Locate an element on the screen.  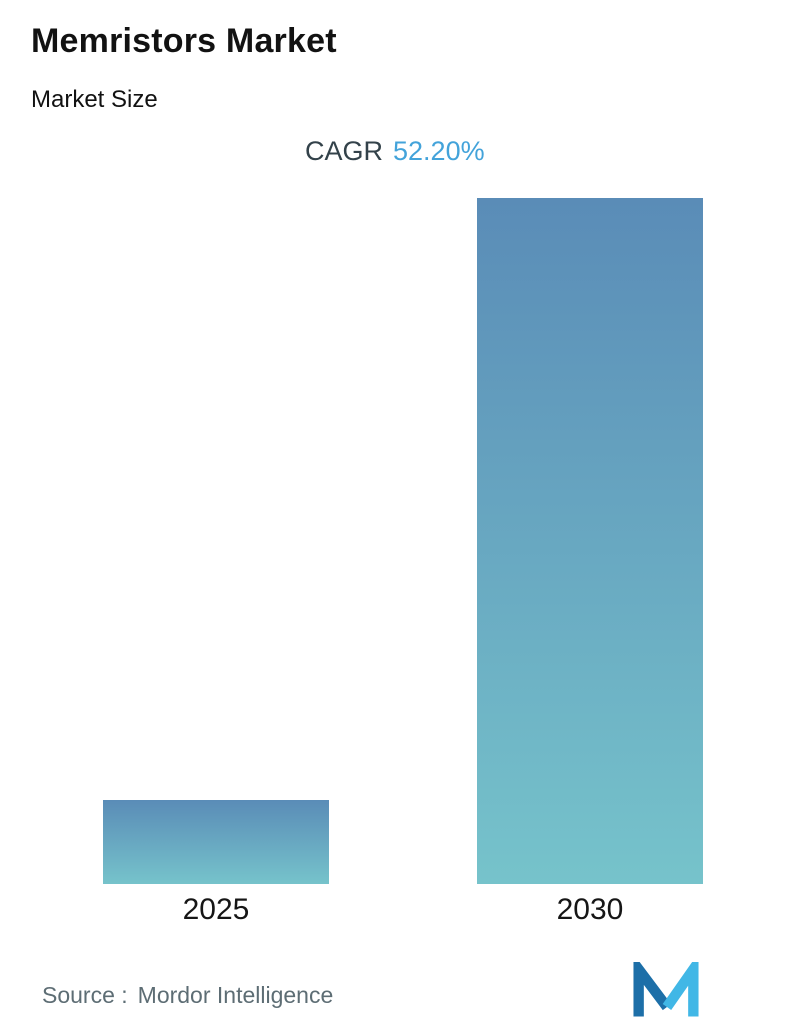
x-axis-label-2025: 2025 is located at coordinates (216, 909).